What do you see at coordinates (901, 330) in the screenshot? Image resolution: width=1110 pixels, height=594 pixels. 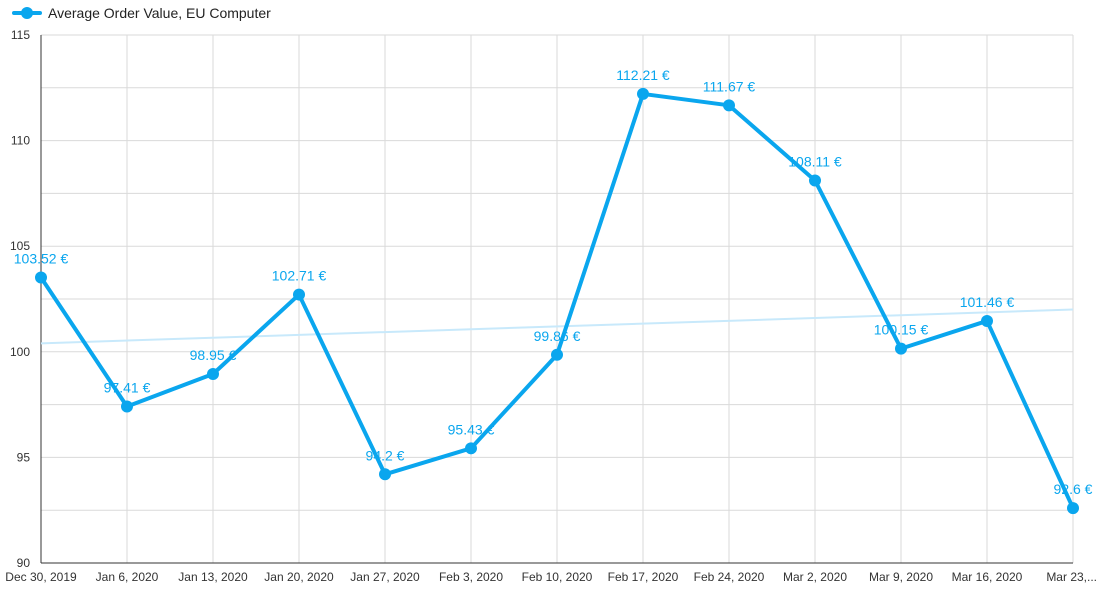 I see `data-label: 100.15 €` at bounding box center [901, 330].